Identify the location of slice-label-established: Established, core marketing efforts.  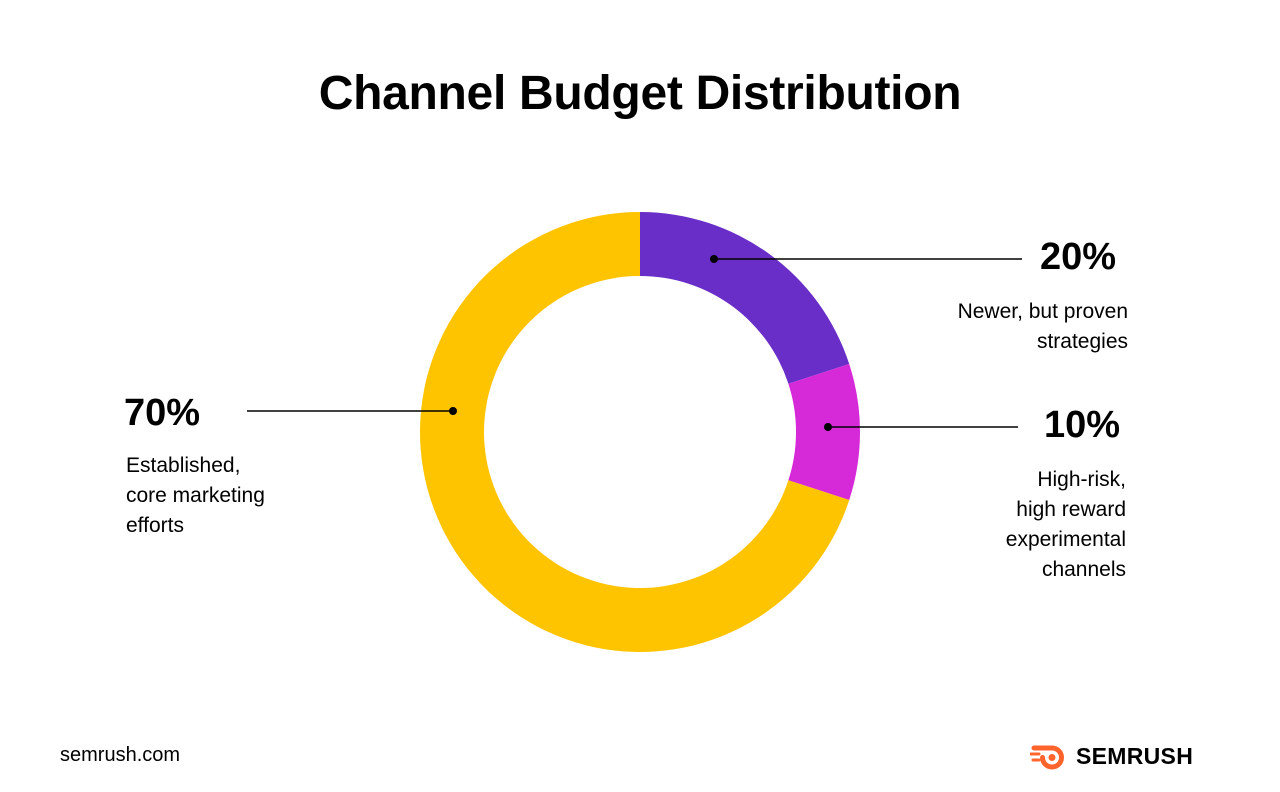
(195, 495).